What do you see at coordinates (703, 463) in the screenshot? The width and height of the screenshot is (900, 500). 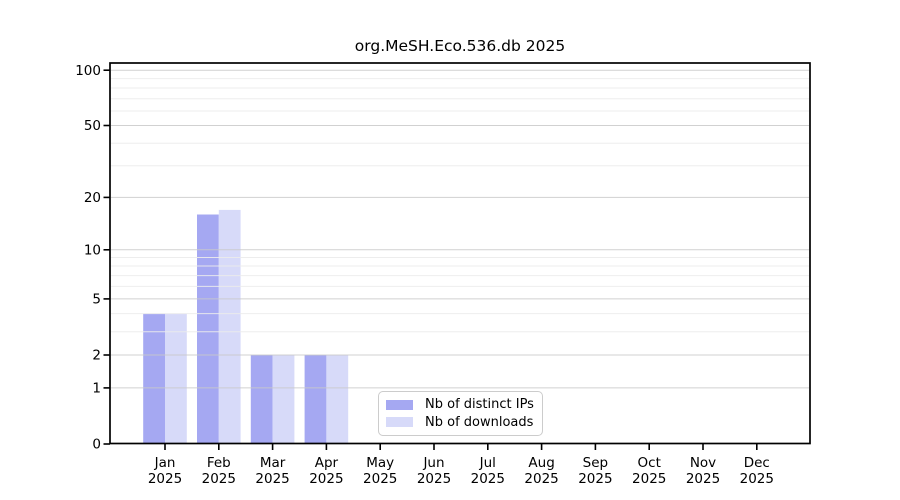 I see `x-tick-label-month-nov: Nov` at bounding box center [703, 463].